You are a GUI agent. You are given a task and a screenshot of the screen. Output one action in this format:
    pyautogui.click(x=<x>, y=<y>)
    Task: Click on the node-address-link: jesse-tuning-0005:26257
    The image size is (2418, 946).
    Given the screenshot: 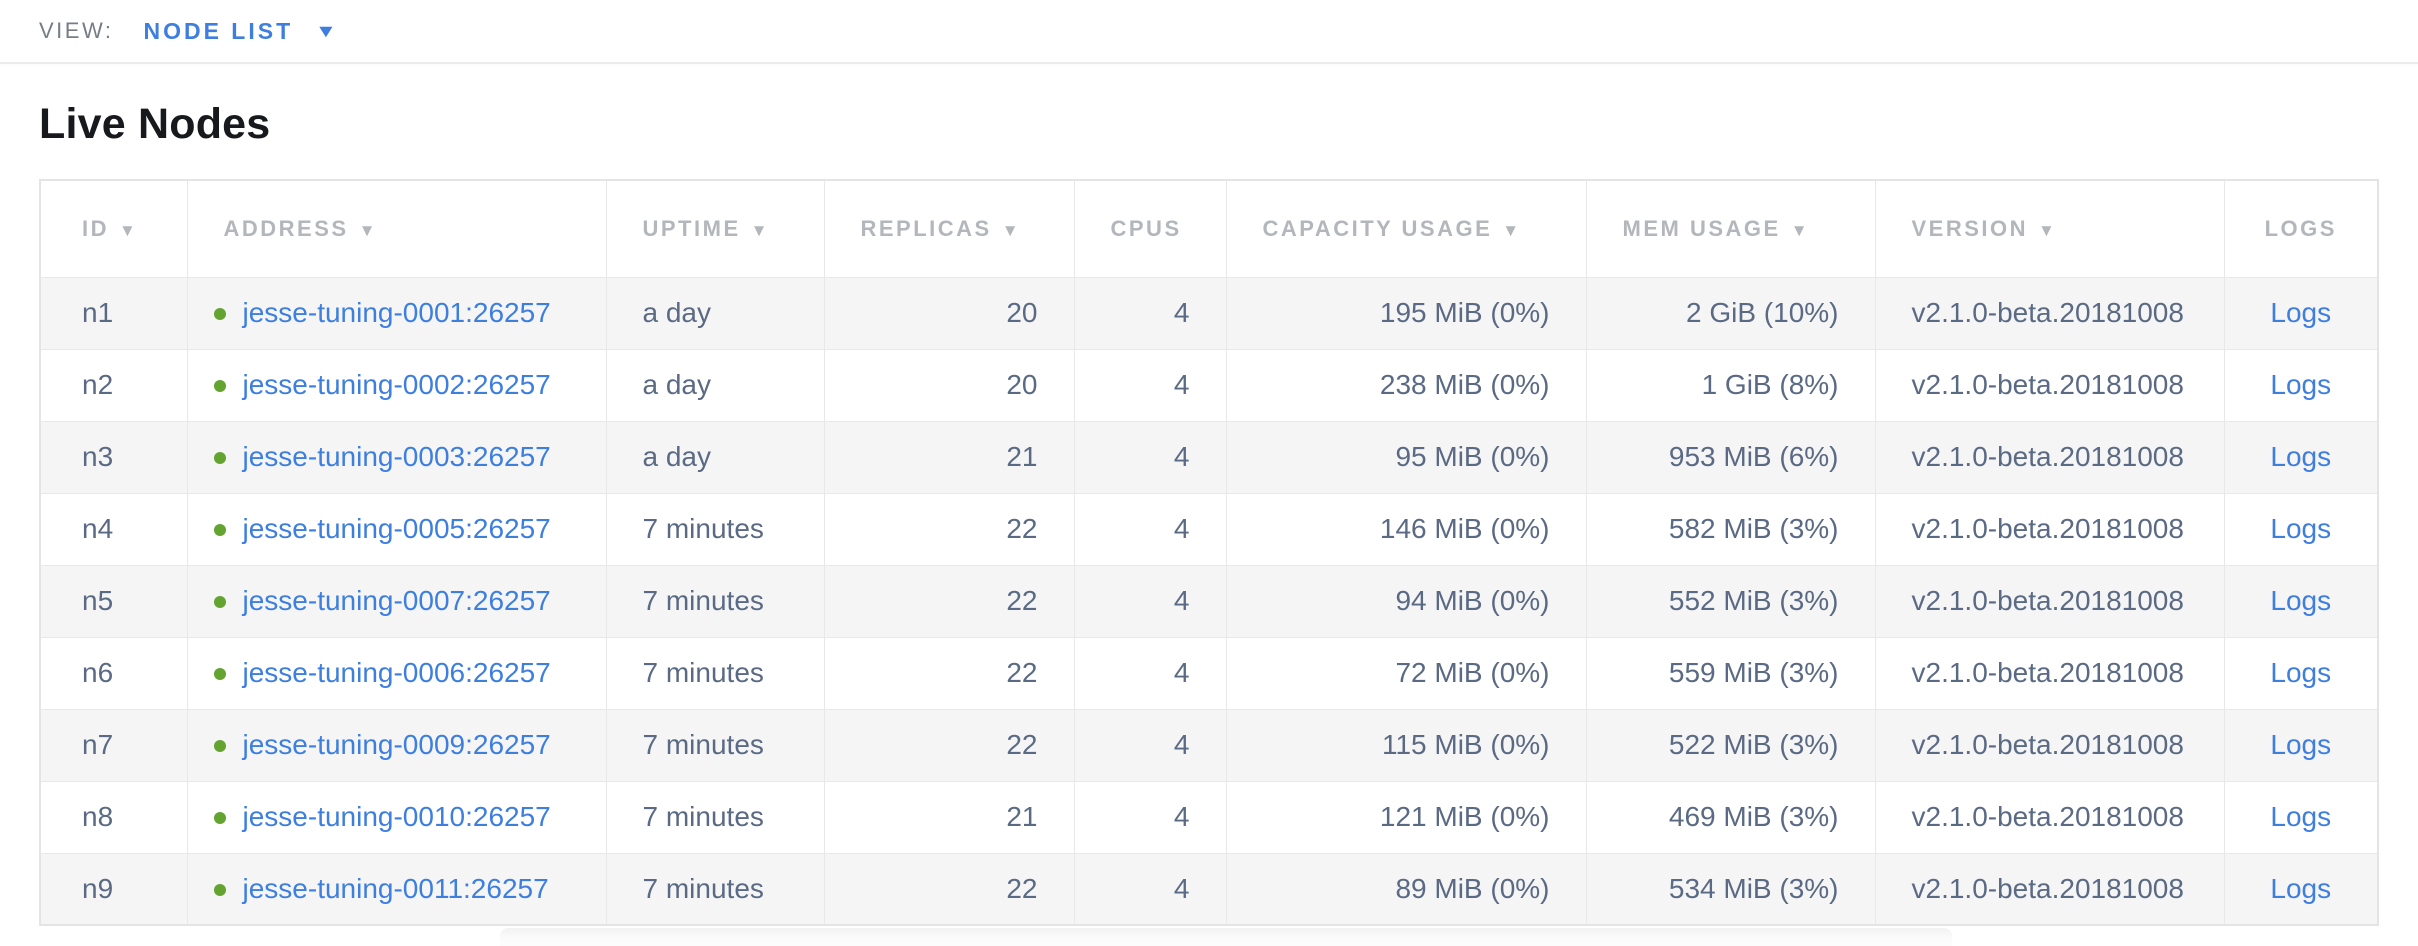 What is the action you would take?
    pyautogui.click(x=396, y=528)
    